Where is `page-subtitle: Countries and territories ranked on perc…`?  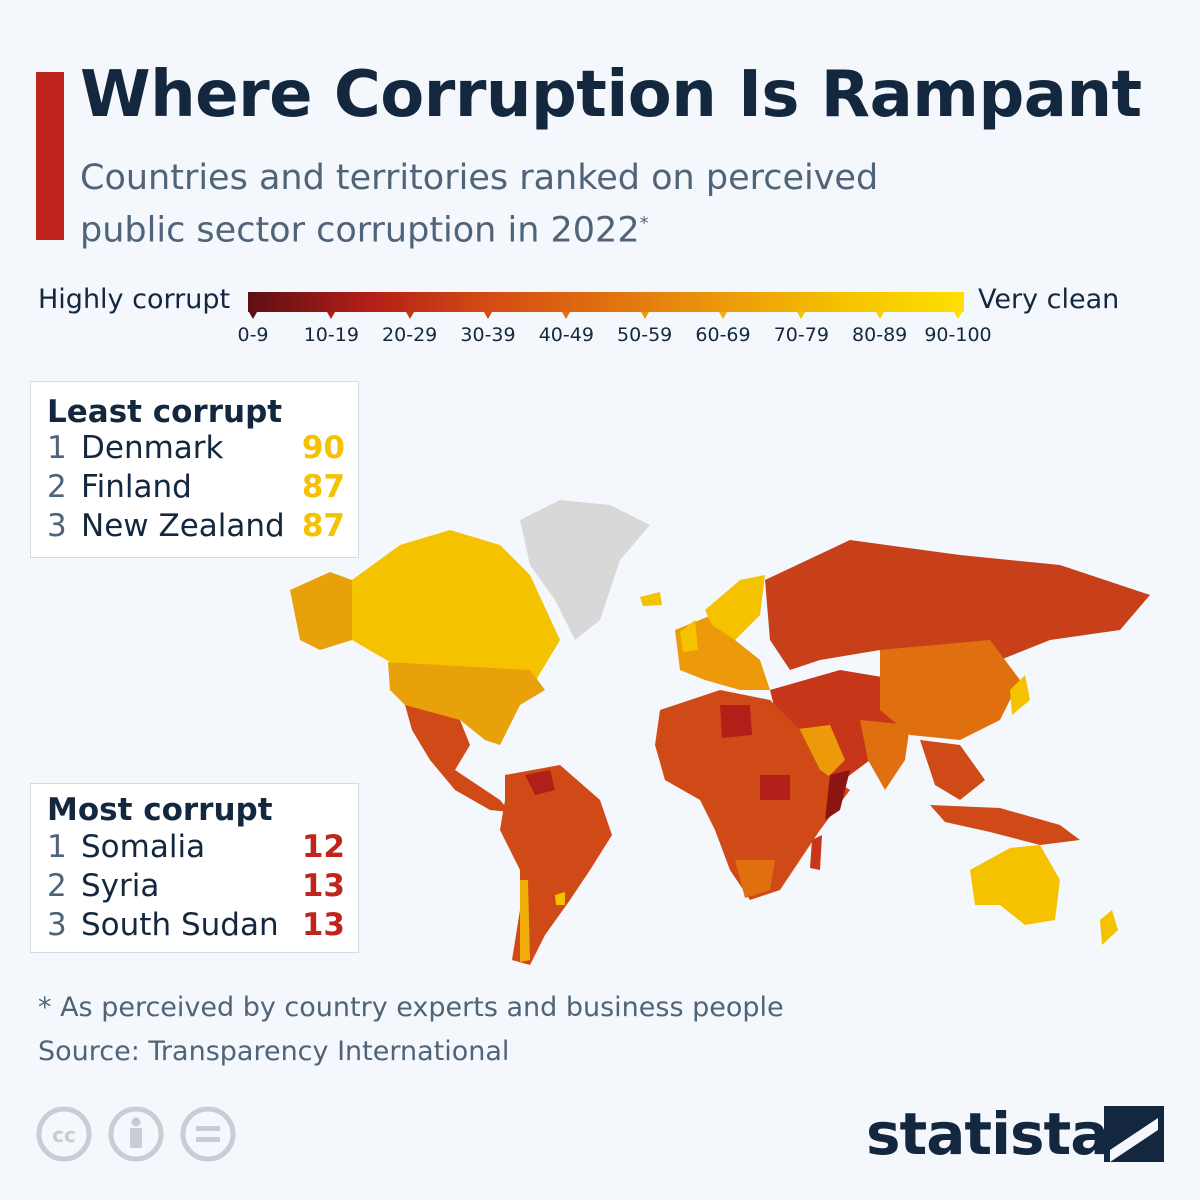 page-subtitle: Countries and territories ranked on perc… is located at coordinates (530, 205).